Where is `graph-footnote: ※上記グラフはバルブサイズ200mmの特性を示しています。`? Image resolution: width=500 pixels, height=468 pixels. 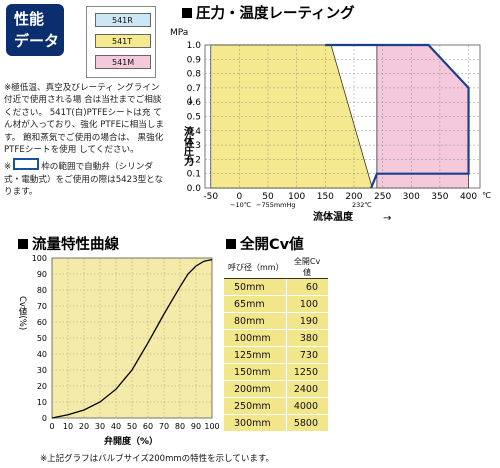 graph-footnote: ※上記グラフはバルブサイズ200mmの特性を示しています。 is located at coordinates (157, 459).